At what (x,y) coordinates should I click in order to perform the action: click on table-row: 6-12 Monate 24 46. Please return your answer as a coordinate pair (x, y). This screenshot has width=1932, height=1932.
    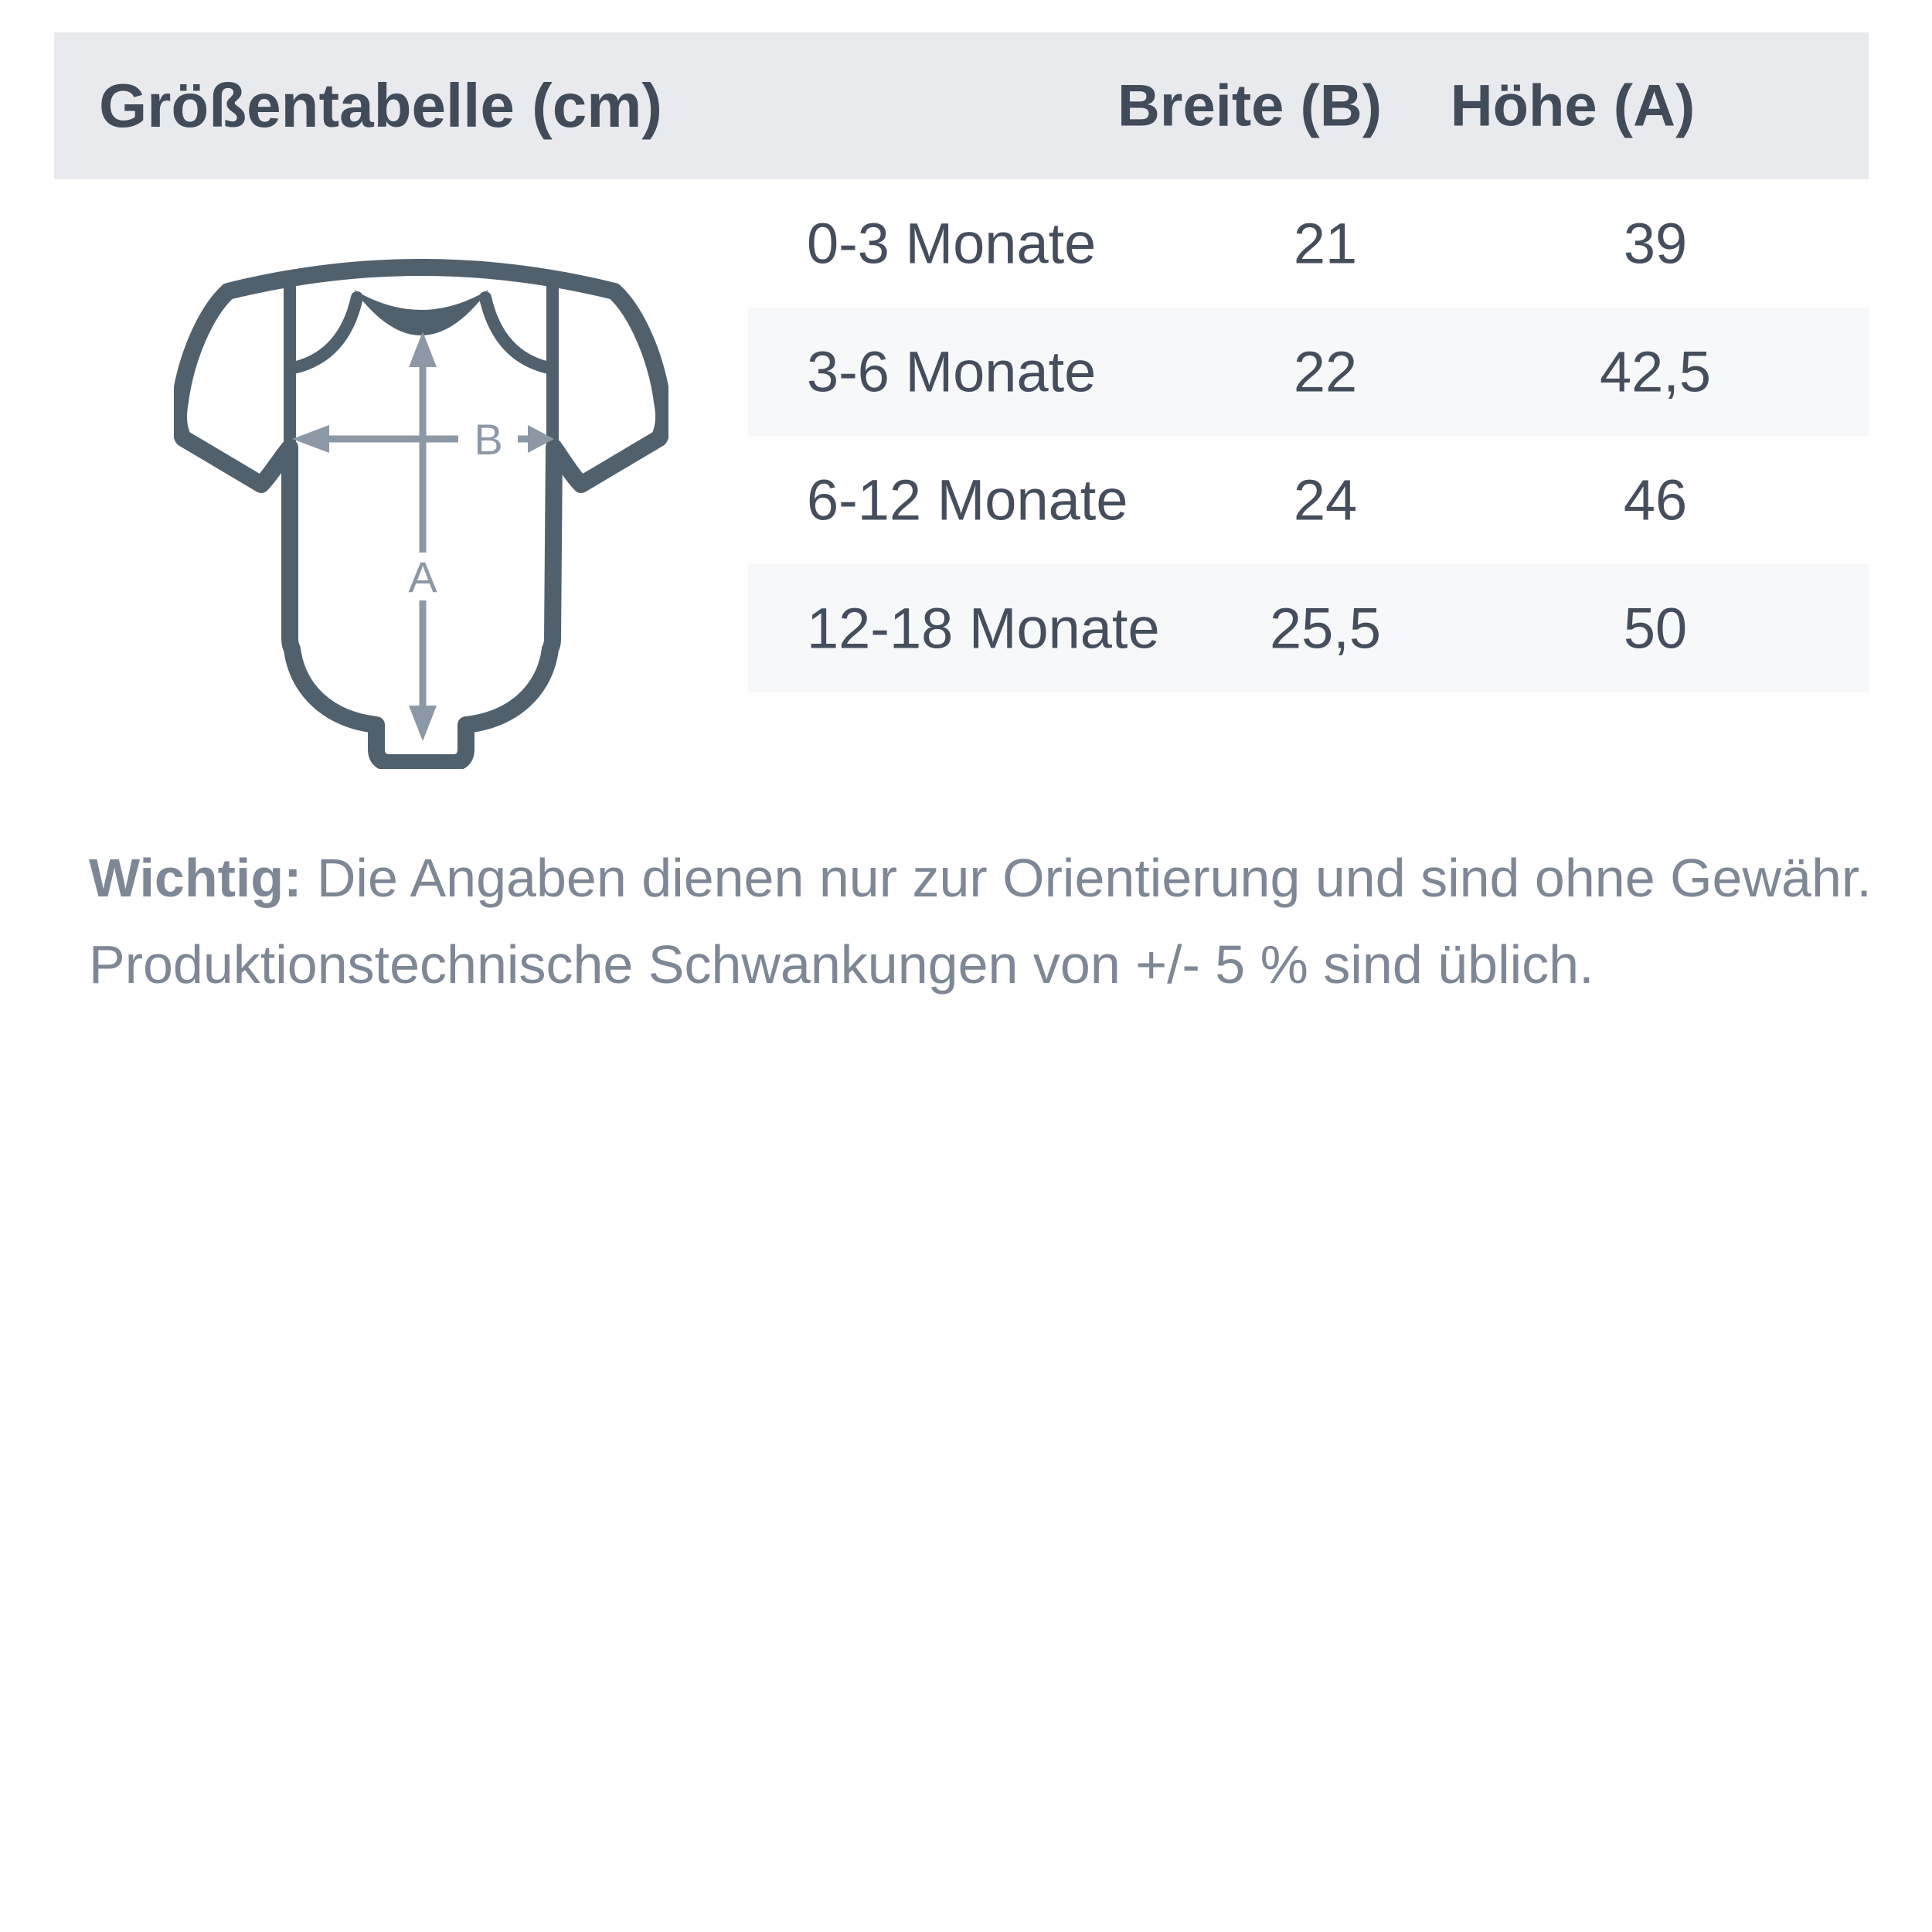
    Looking at the image, I should click on (1308, 500).